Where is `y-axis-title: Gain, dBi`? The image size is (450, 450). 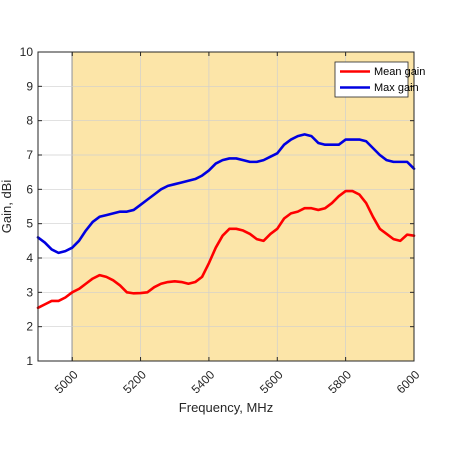
y-axis-title: Gain, dBi is located at coordinates (7, 207).